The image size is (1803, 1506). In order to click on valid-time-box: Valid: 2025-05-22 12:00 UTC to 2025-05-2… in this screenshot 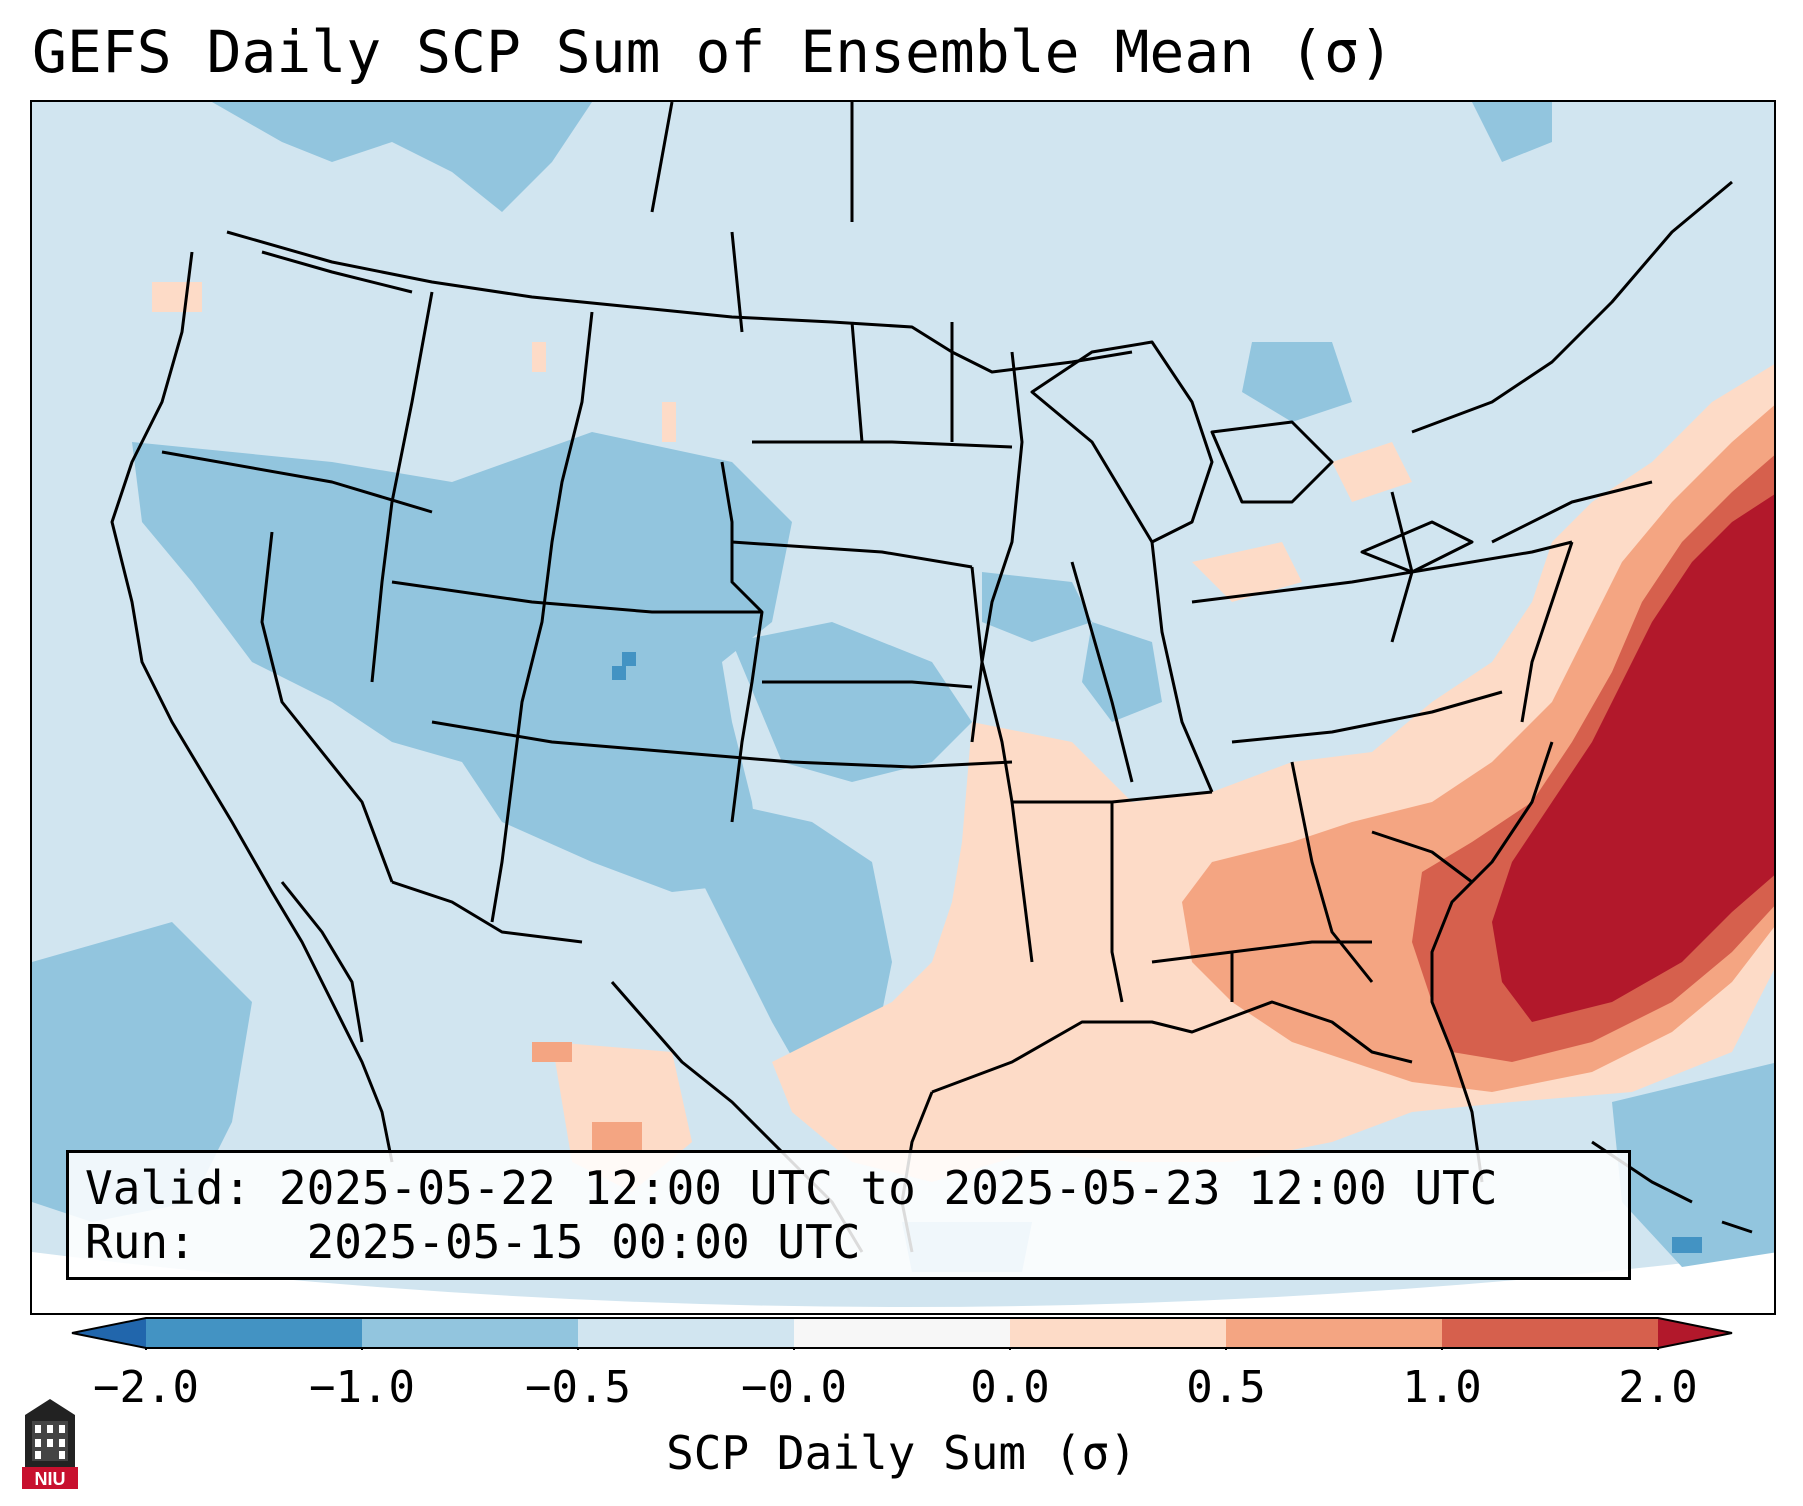, I will do `click(848, 1215)`.